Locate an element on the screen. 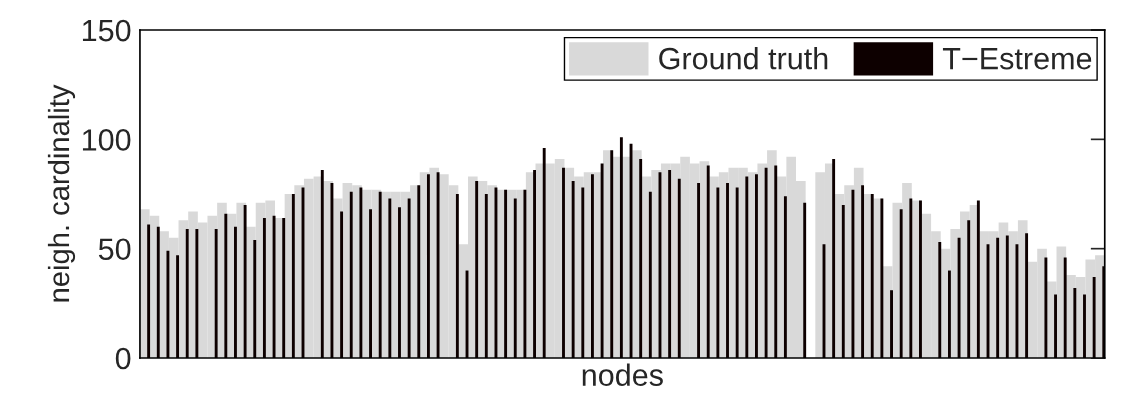  y-axis-title: neigh. cardinality is located at coordinates (61, 193).